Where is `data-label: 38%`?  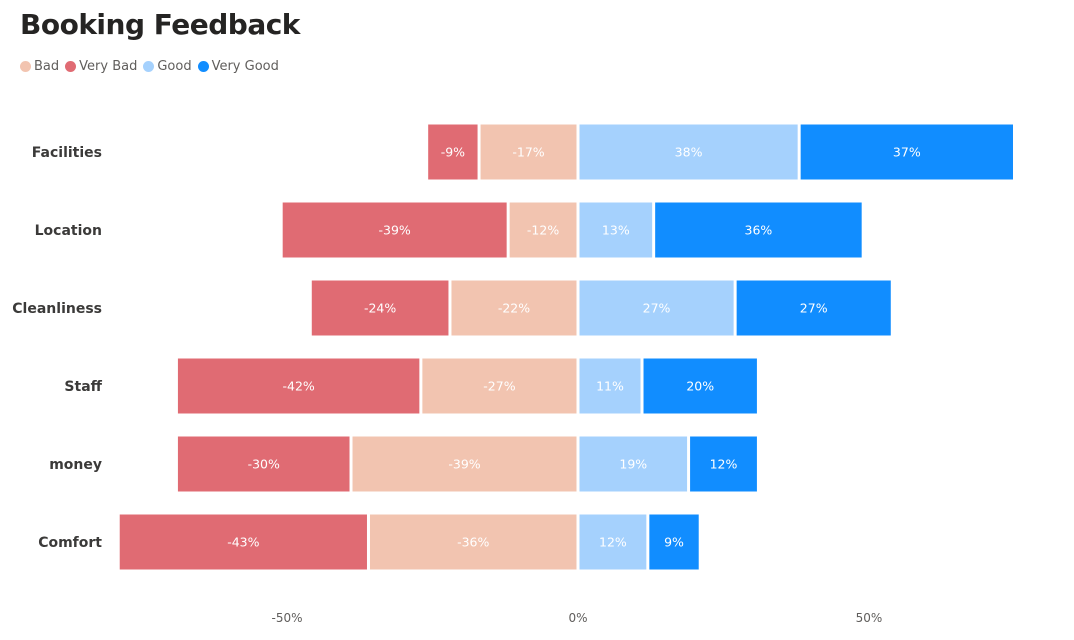
data-label: 38% is located at coordinates (689, 152).